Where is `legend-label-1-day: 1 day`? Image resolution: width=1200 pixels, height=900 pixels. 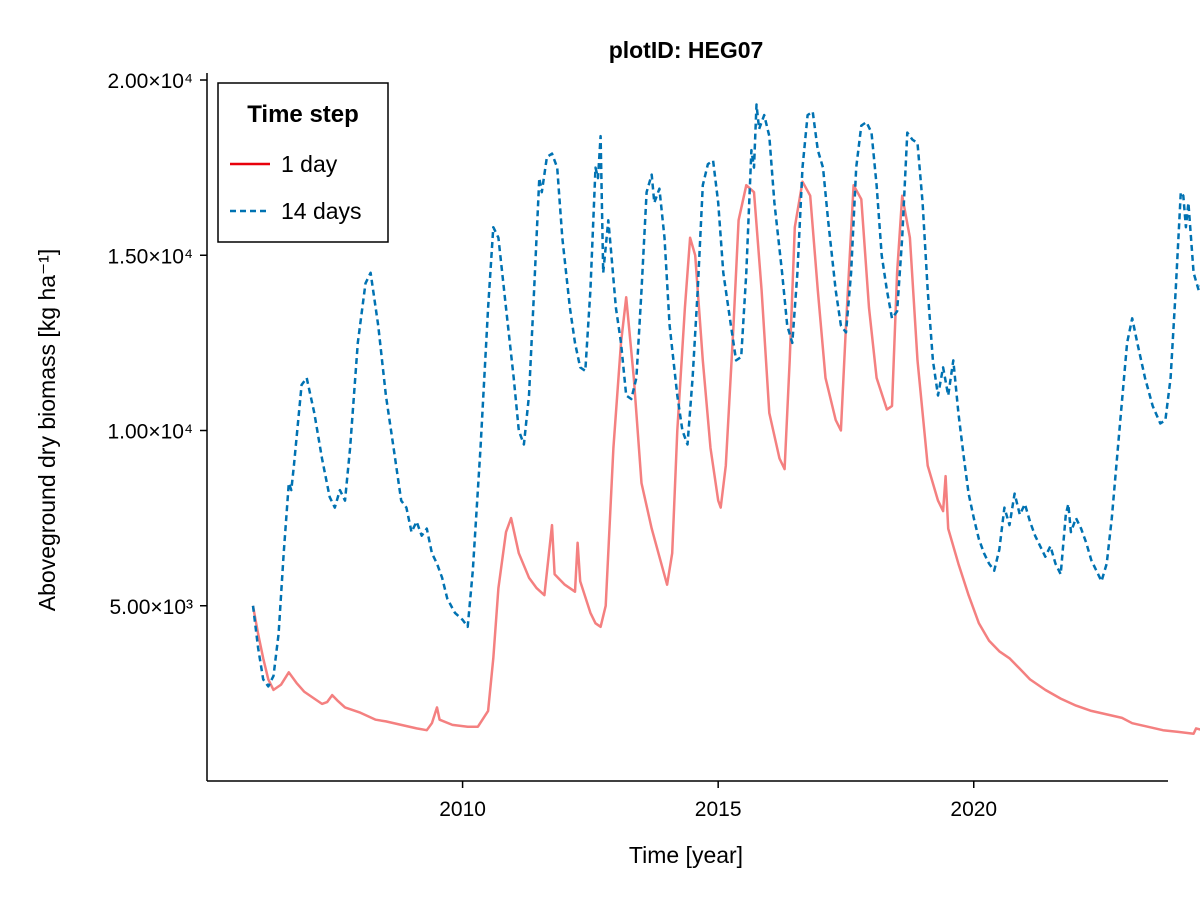
legend-label-1-day: 1 day is located at coordinates (309, 164).